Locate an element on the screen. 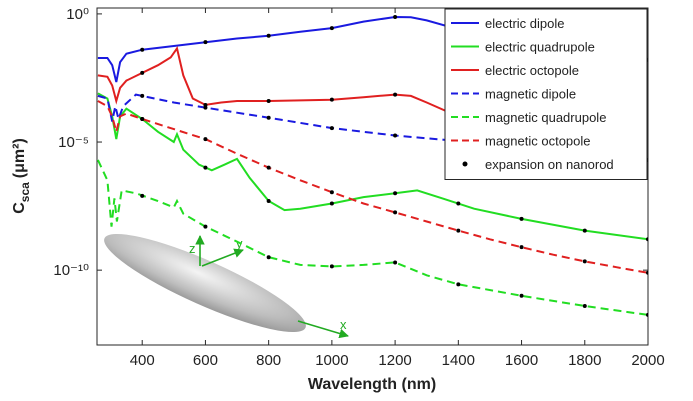 This screenshot has height=401, width=693. legend-label: electric quadrupole is located at coordinates (540, 47).